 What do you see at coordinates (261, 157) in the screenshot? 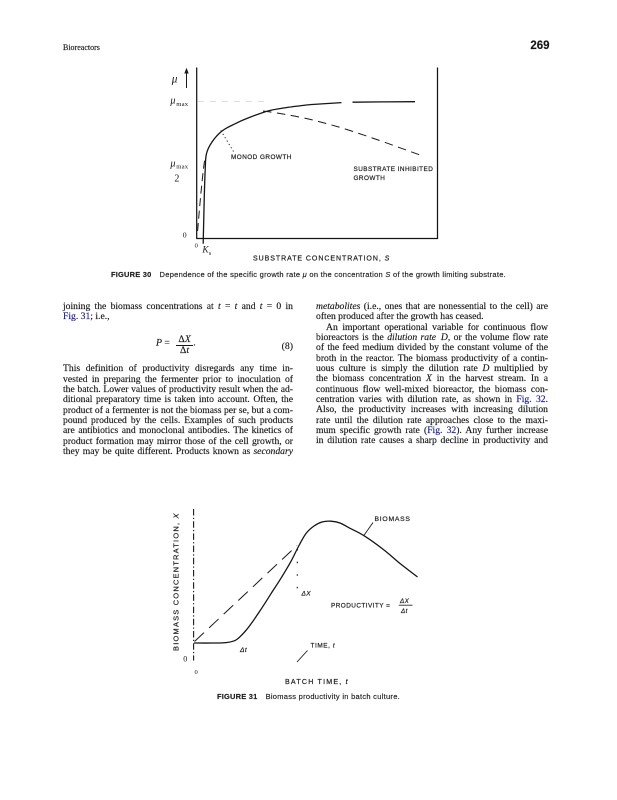
I see `svg-text: MONOD GROWTH` at bounding box center [261, 157].